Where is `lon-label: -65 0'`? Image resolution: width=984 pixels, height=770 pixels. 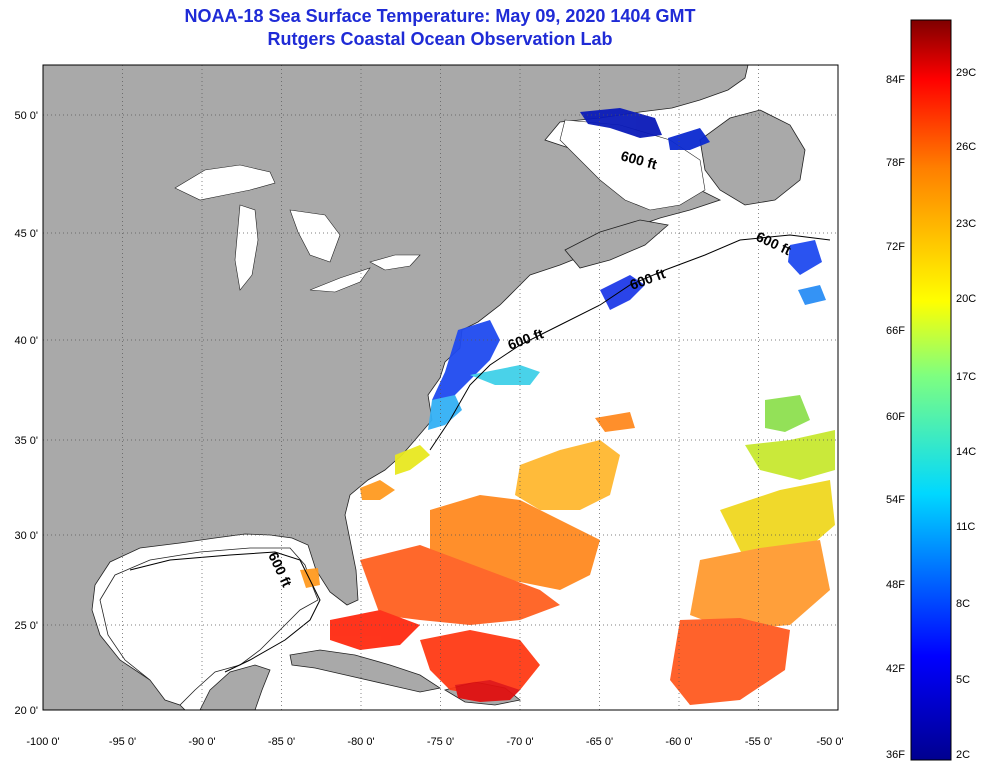
lon-label: -65 0' is located at coordinates (599, 742).